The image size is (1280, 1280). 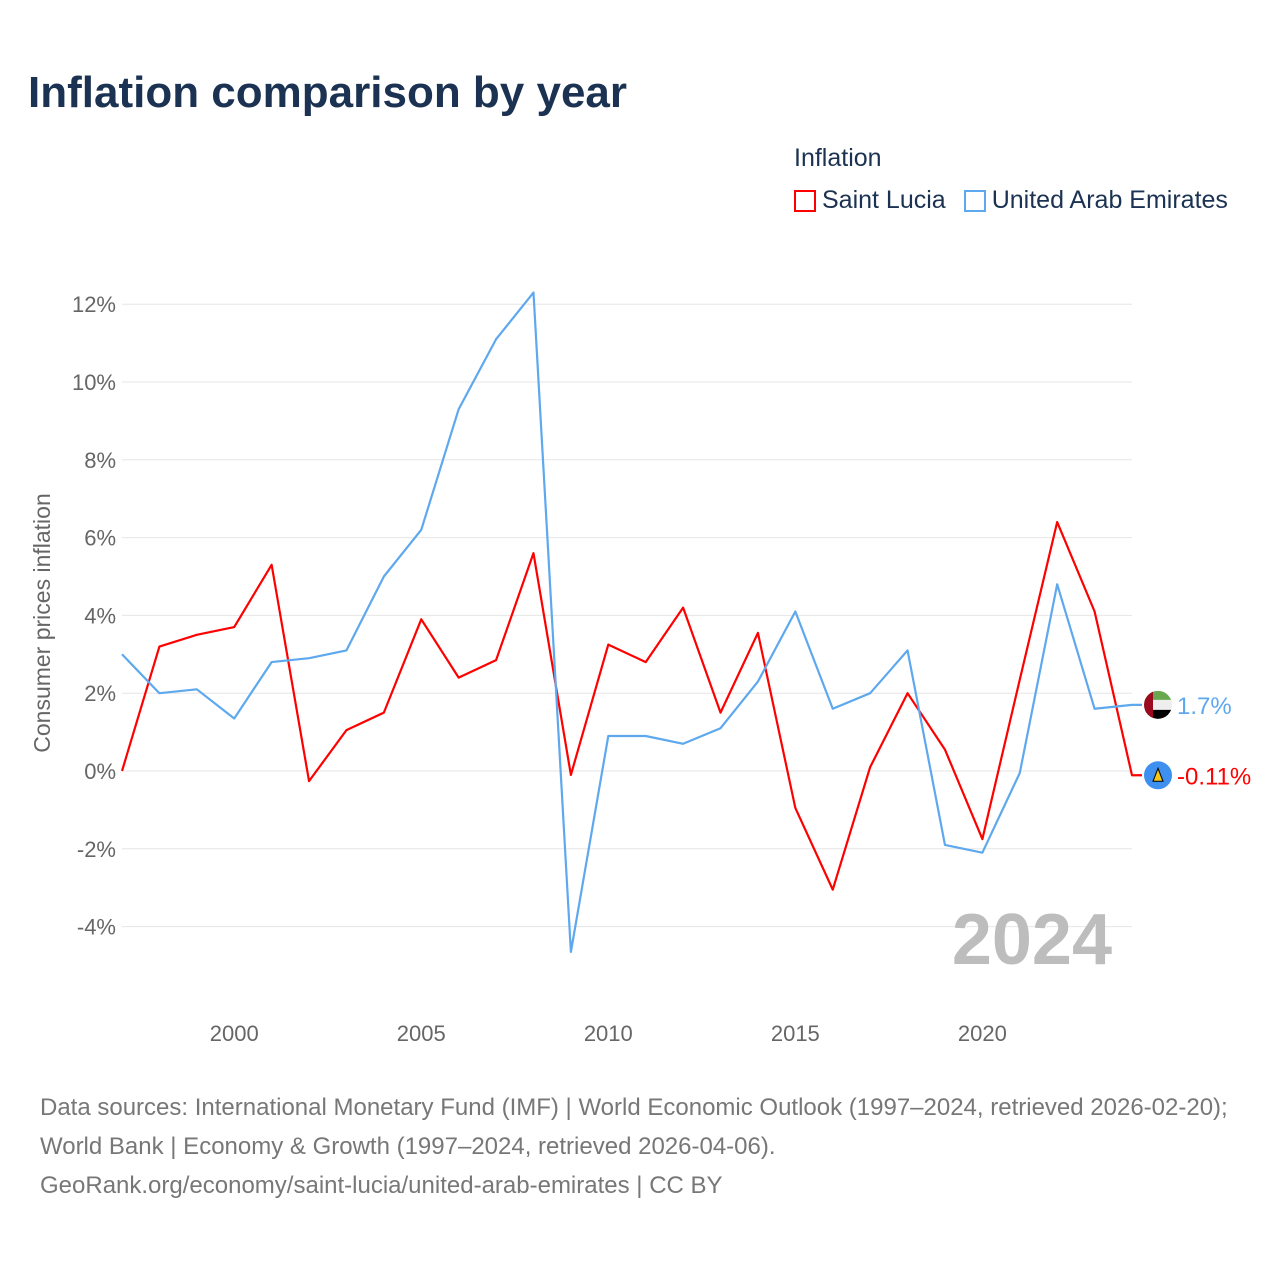 I want to click on y-tick-label: 2%, so click(x=100, y=693).